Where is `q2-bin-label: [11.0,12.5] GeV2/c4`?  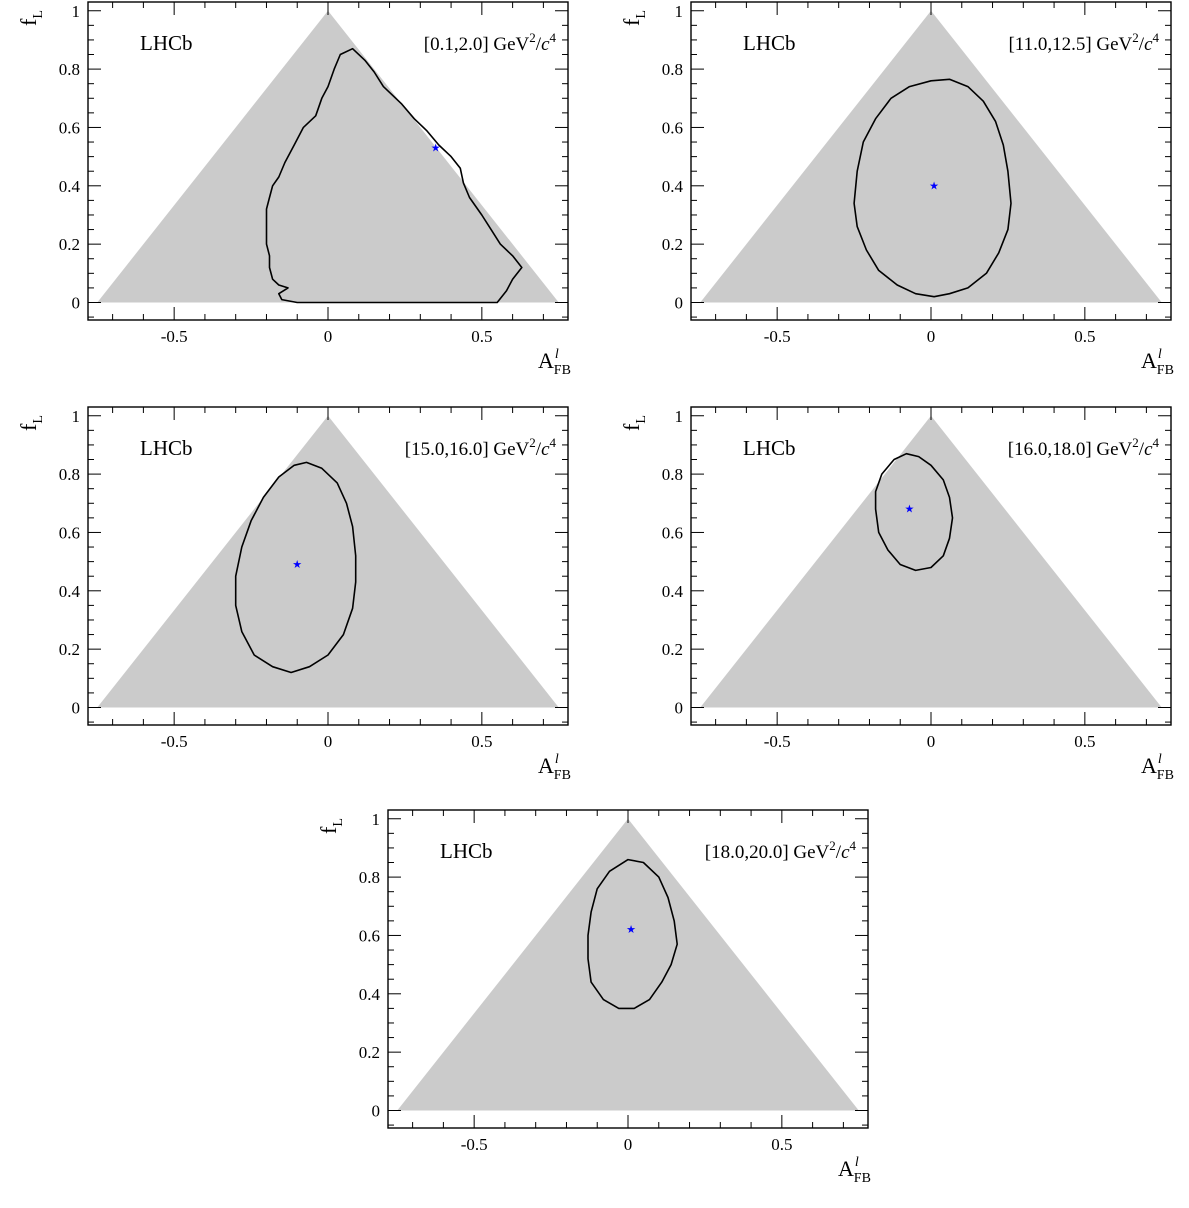 q2-bin-label: [11.0,12.5] GeV2/c4 is located at coordinates (1083, 42).